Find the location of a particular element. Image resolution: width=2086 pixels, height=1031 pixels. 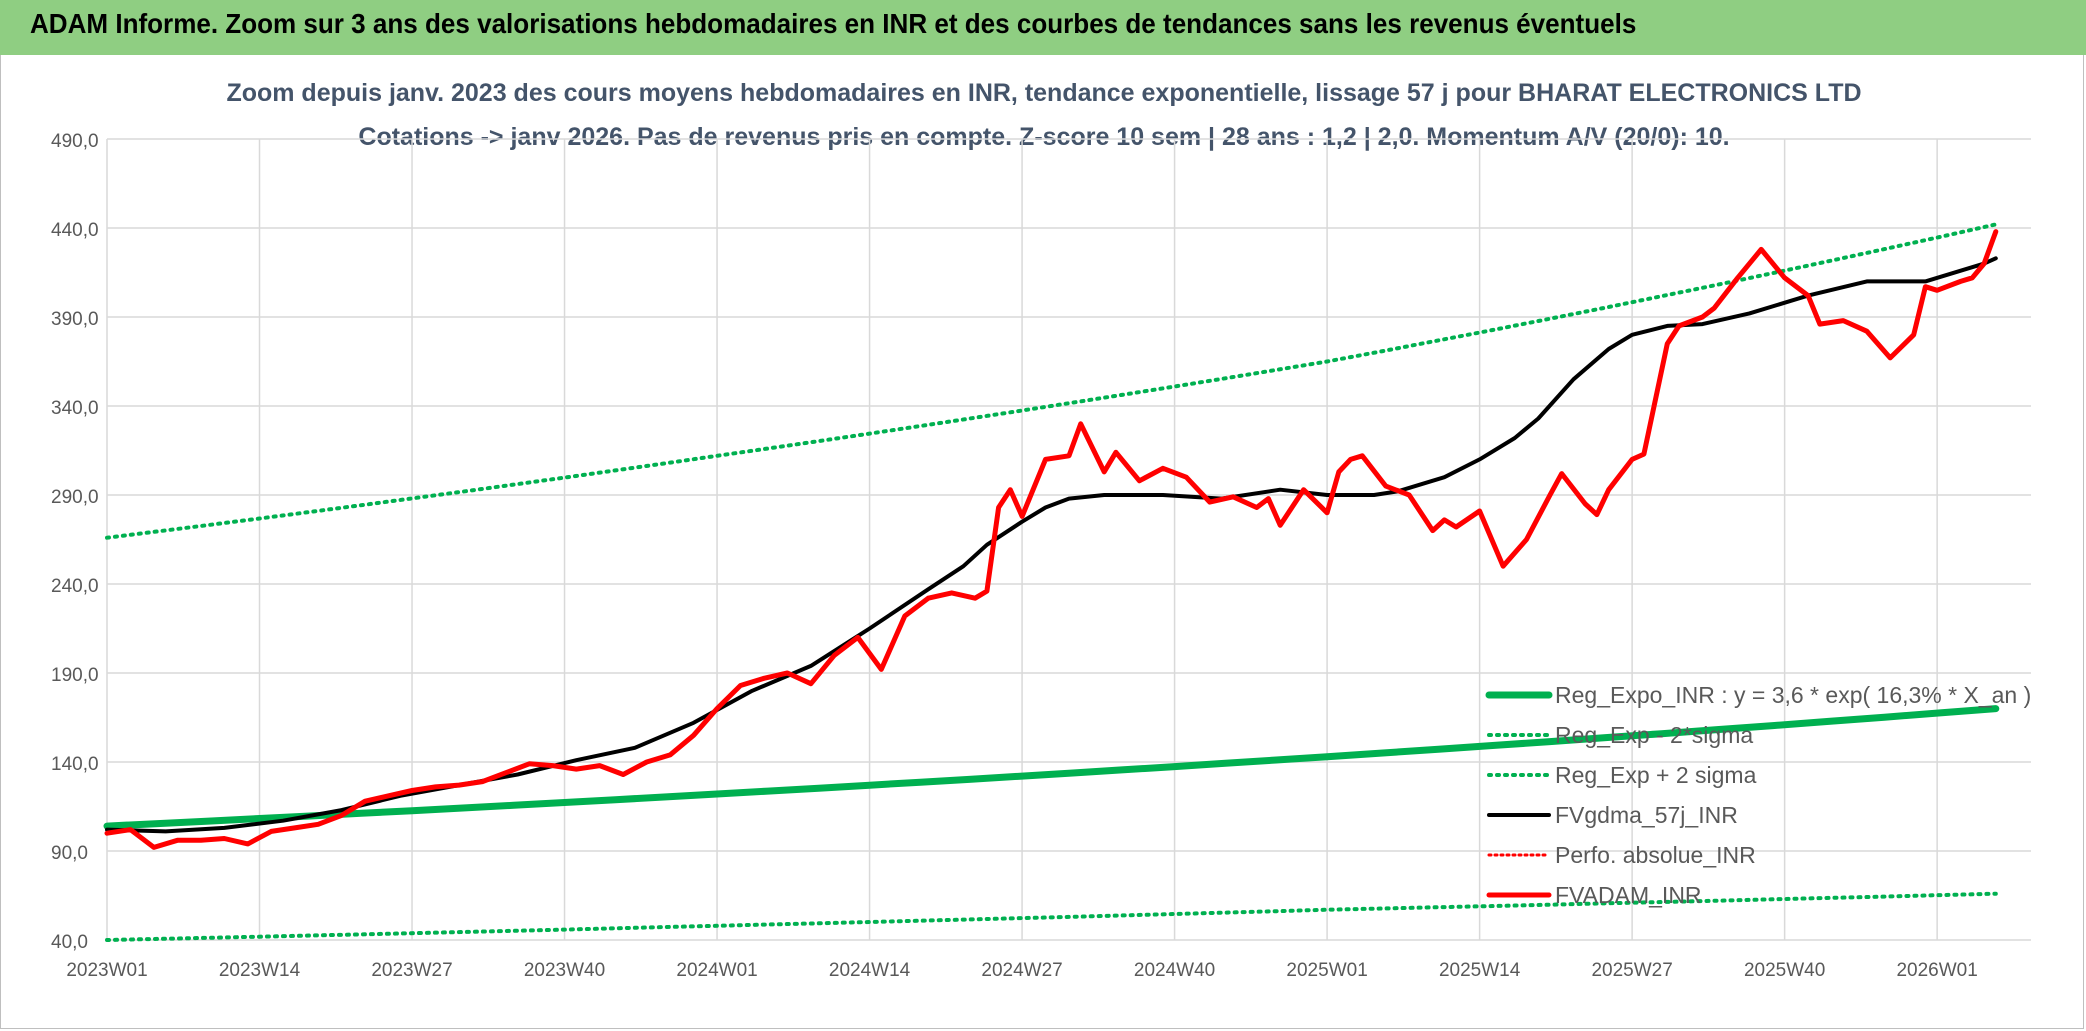

y-tick-label: 240,0 is located at coordinates (75, 586).